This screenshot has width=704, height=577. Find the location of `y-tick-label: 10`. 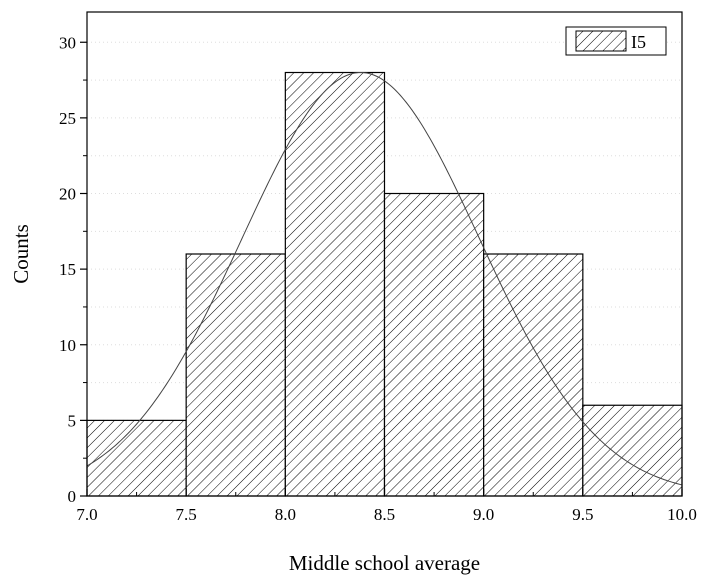

y-tick-label: 10 is located at coordinates (67, 345).